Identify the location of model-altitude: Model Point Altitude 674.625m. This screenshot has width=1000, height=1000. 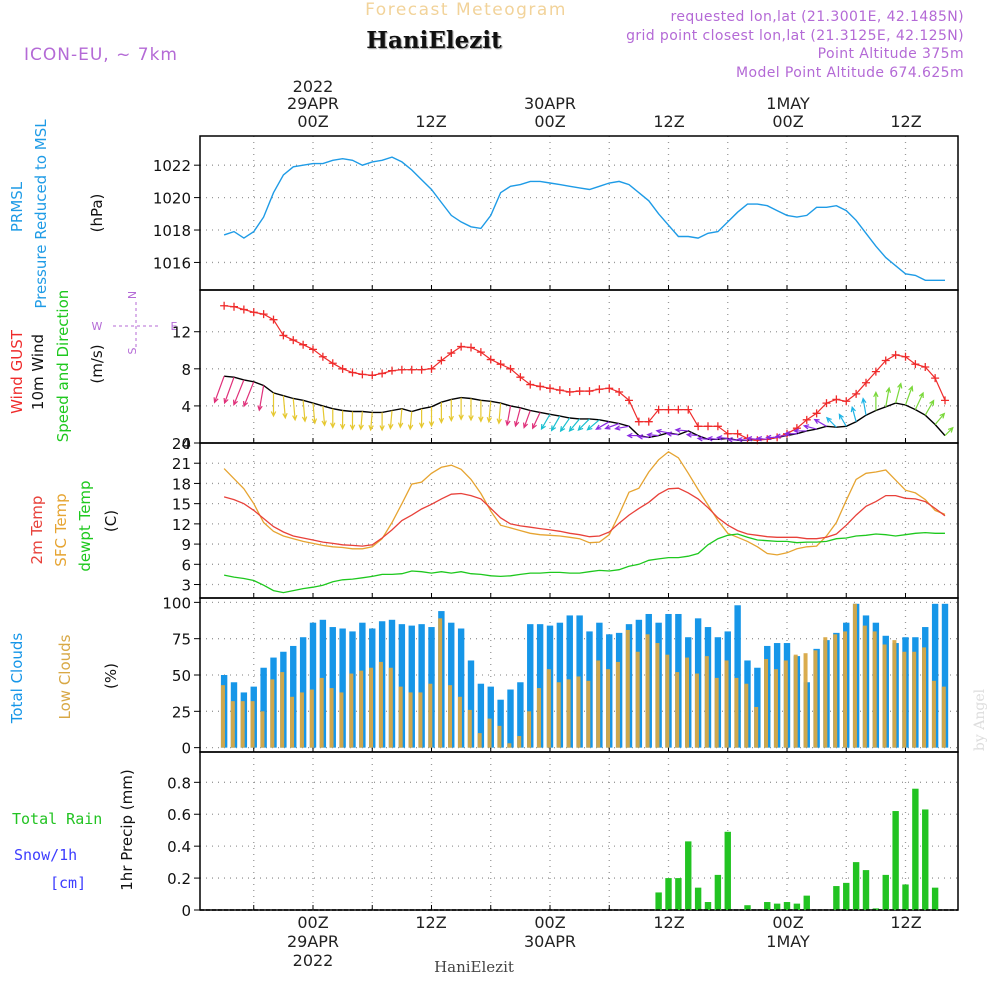
(850, 73).